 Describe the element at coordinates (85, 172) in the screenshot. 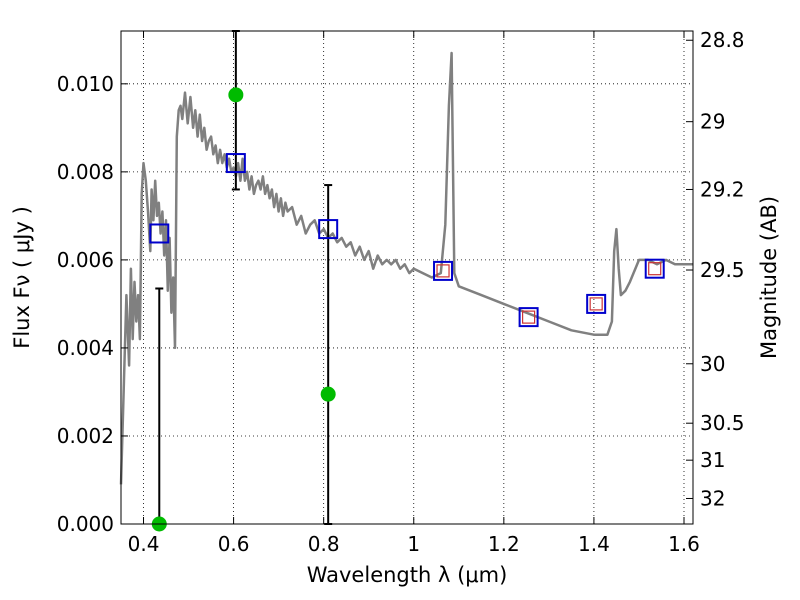

I see `y-tick-label: 0.008` at that location.